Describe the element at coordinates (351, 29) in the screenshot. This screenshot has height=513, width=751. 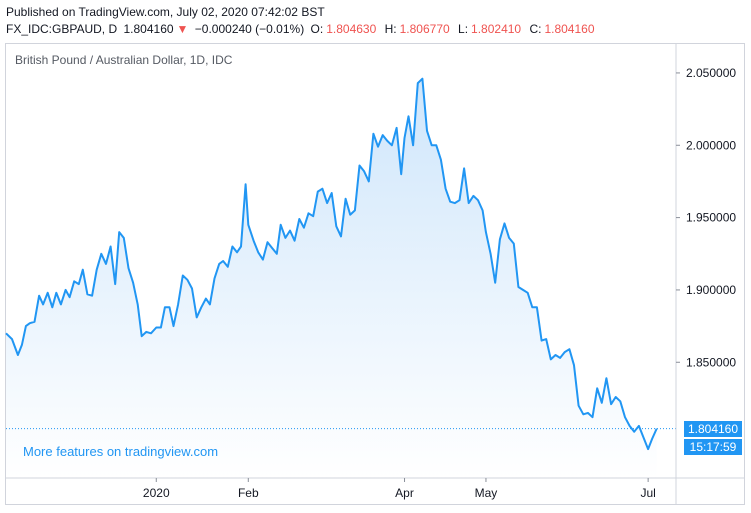
I see `open-value: 1.804630` at that location.